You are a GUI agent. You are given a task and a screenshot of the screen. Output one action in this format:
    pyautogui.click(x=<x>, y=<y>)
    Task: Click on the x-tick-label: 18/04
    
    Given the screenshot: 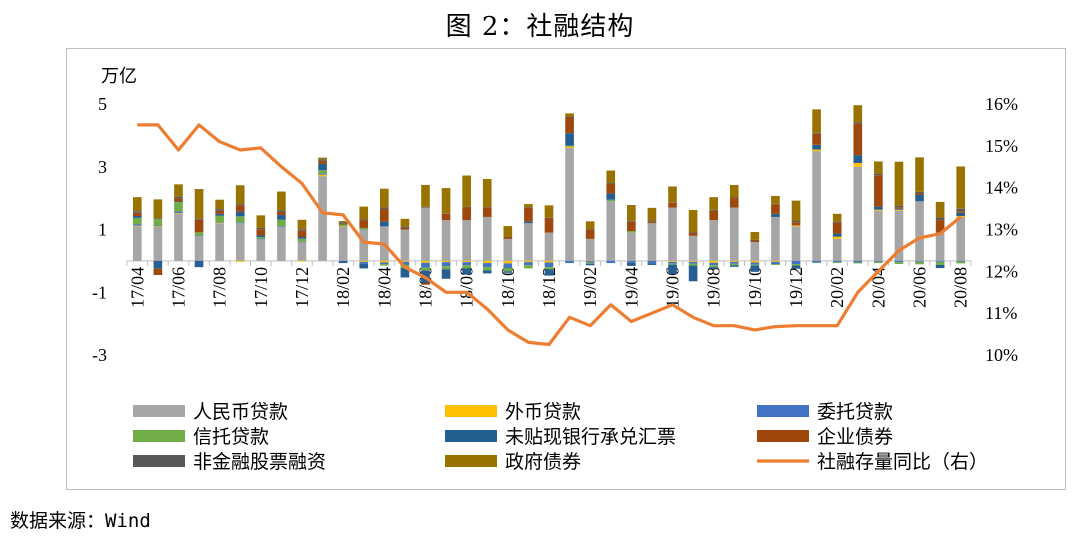 What is the action you would take?
    pyautogui.click(x=384, y=287)
    